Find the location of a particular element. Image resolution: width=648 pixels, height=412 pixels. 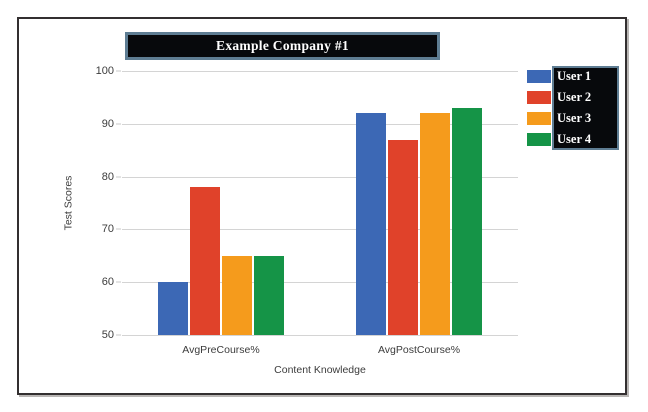

legend-label: User 2 is located at coordinates (574, 96).